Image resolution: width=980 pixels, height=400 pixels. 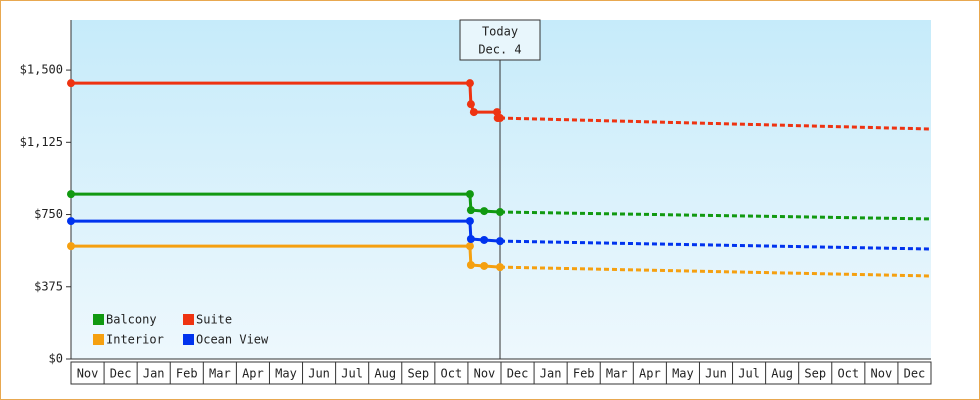 I want to click on y-tick-label: $375, so click(x=48, y=286).